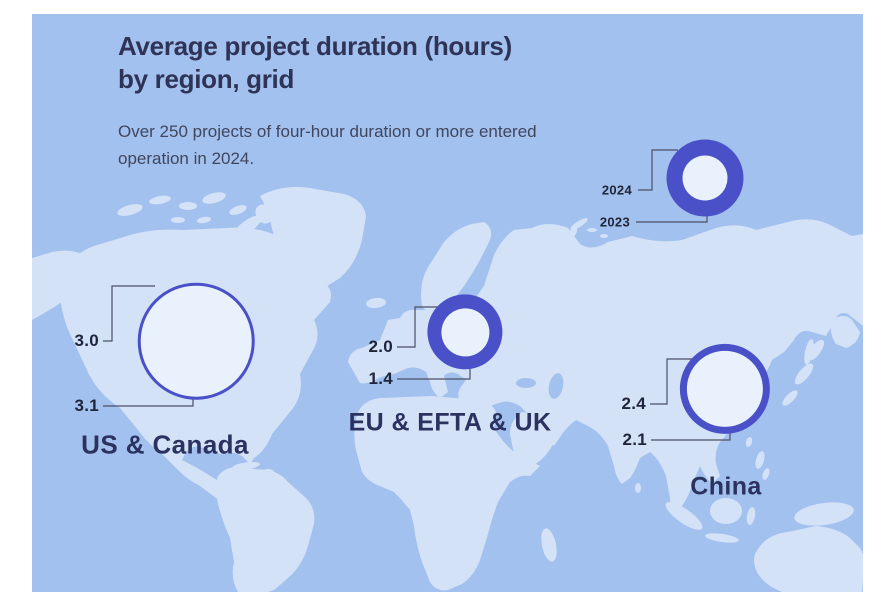  I want to click on legend-bubble, so click(705, 178).